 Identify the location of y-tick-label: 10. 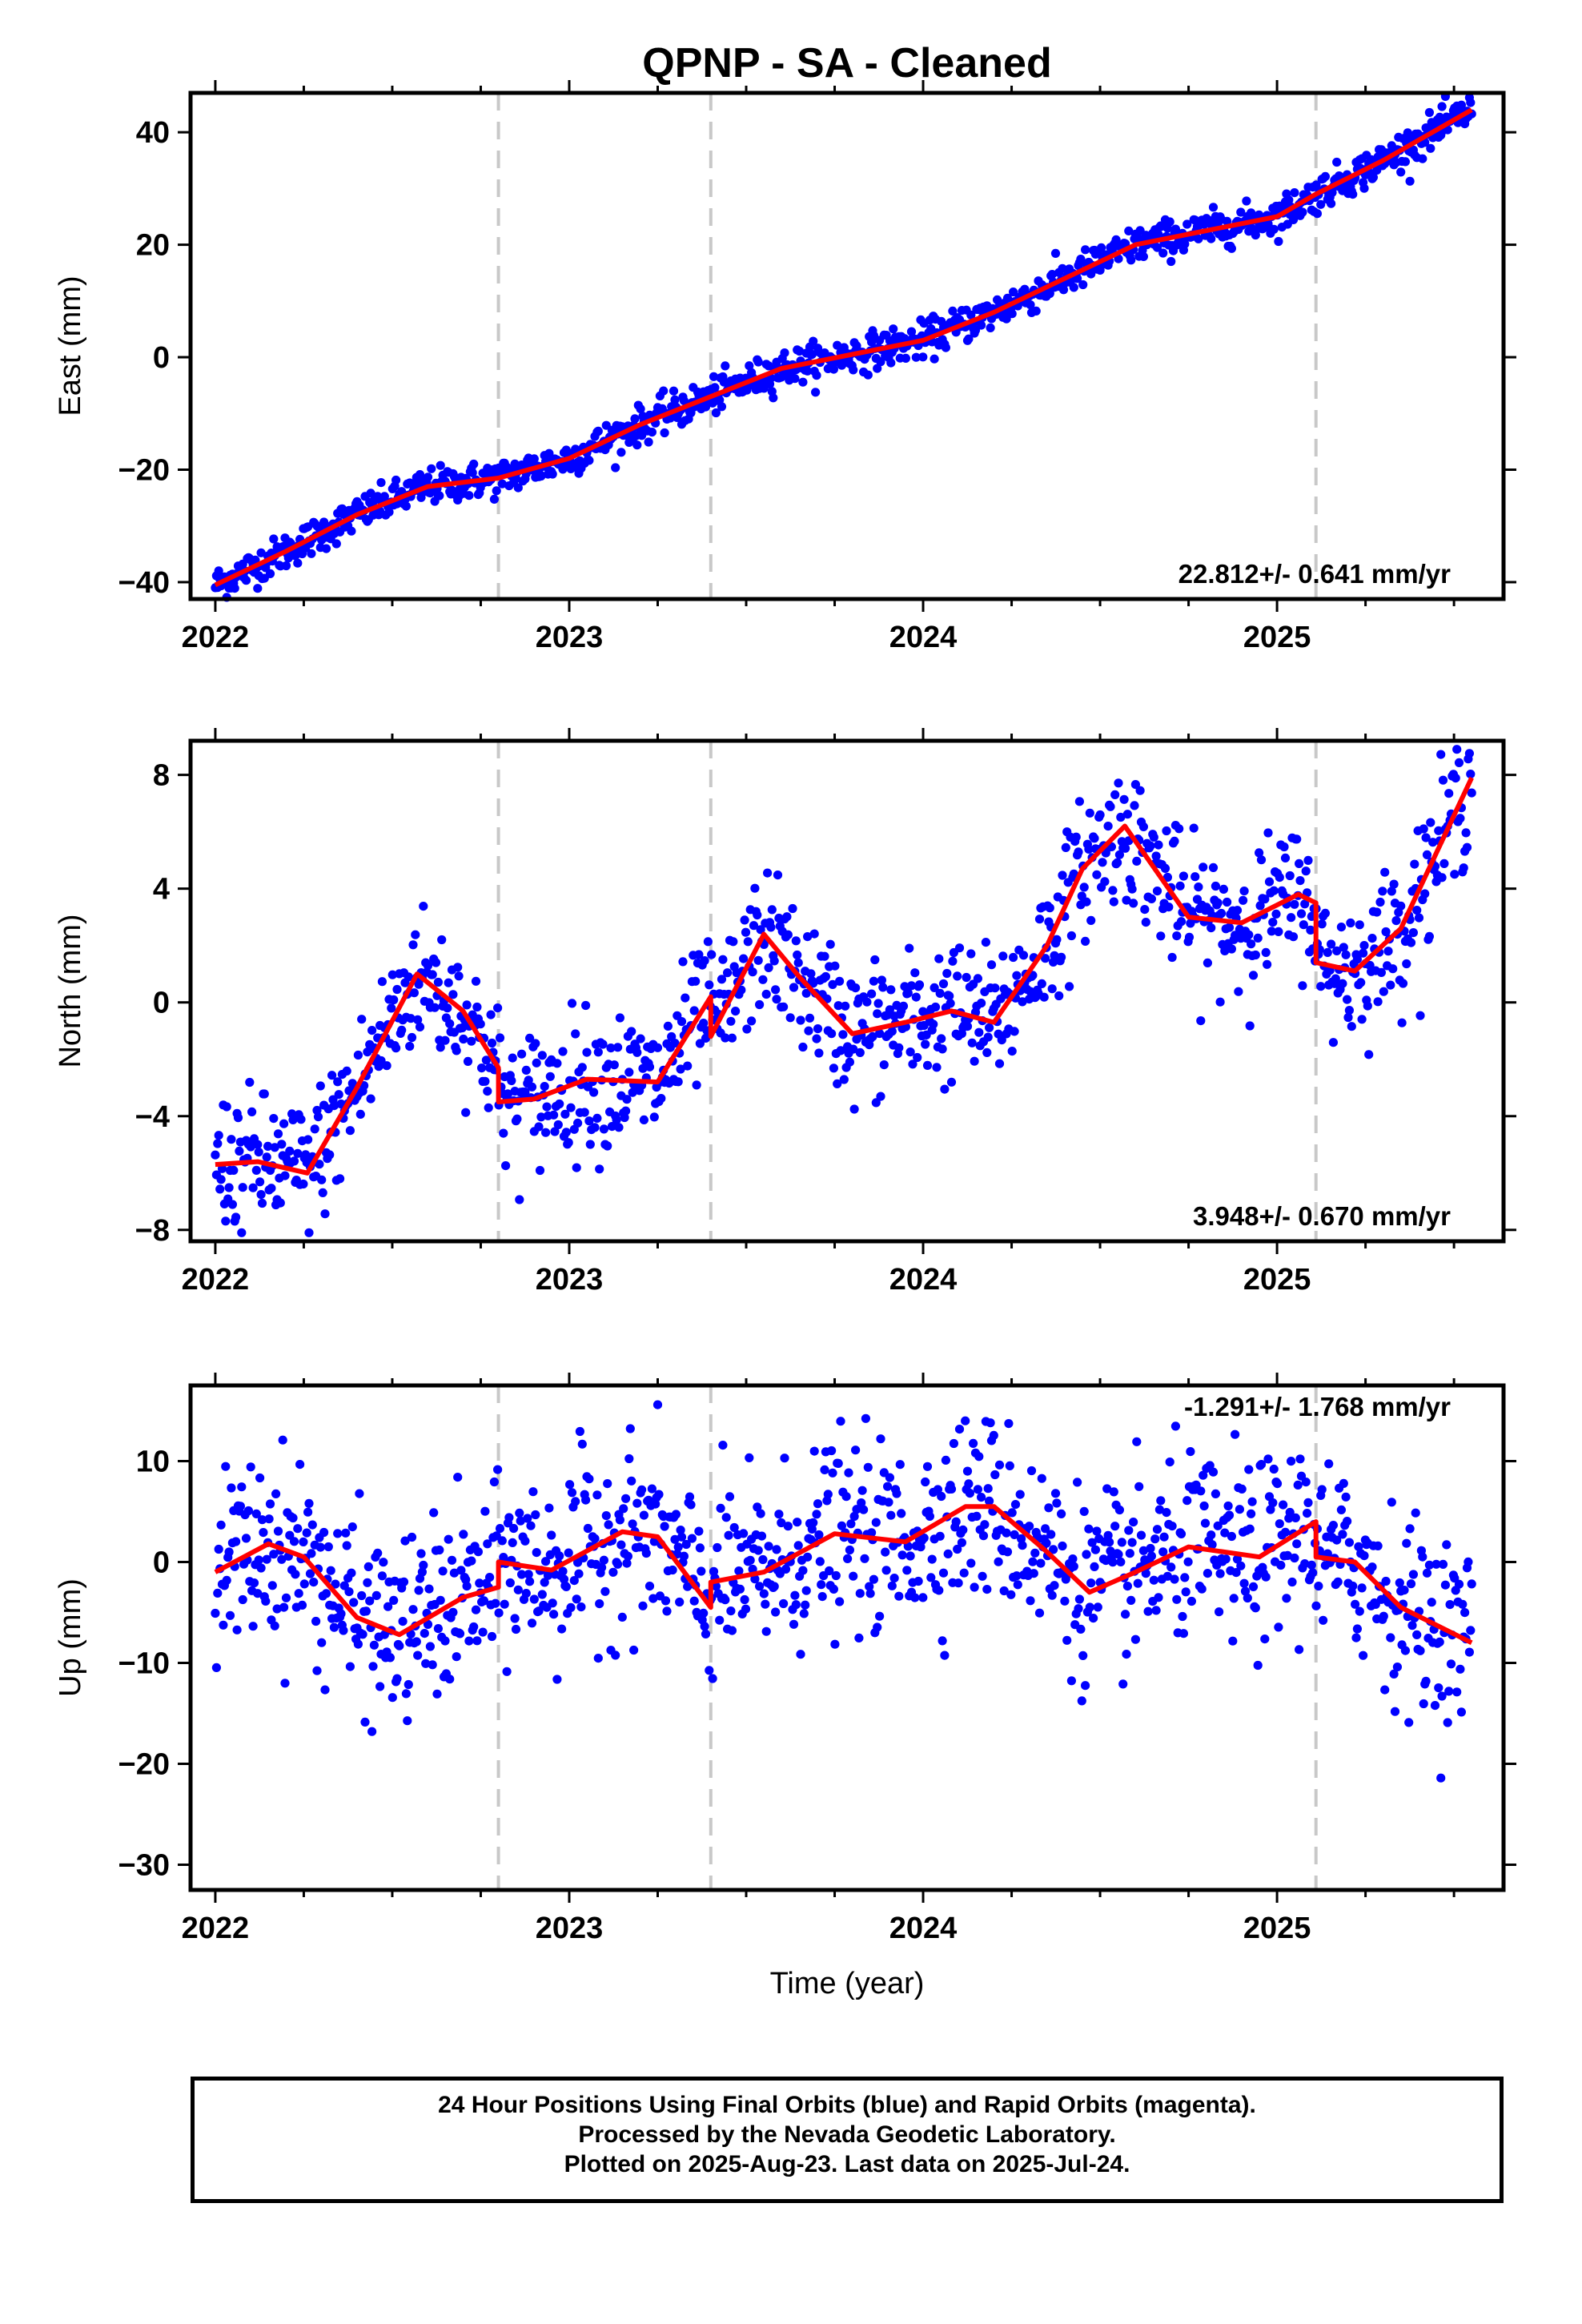
(153, 1462).